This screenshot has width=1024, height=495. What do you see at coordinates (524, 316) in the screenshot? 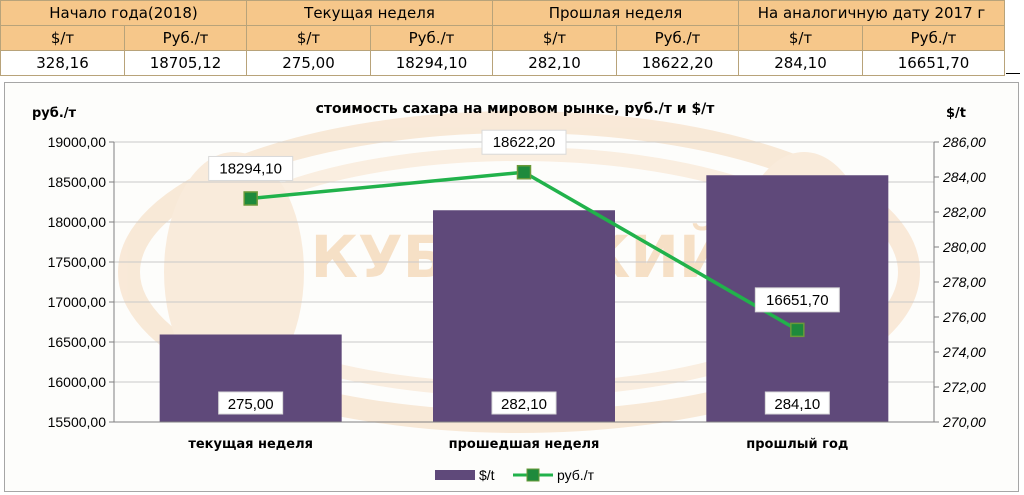
I see `bar` at bounding box center [524, 316].